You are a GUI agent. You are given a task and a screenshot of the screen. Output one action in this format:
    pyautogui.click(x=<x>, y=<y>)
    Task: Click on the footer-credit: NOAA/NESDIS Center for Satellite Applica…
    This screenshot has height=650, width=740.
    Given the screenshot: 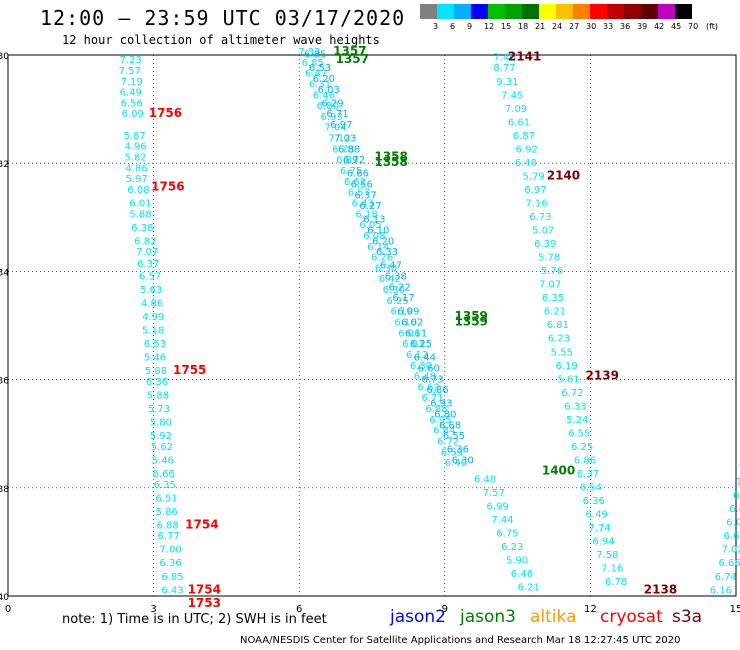 What is the action you would take?
    pyautogui.click(x=460, y=640)
    